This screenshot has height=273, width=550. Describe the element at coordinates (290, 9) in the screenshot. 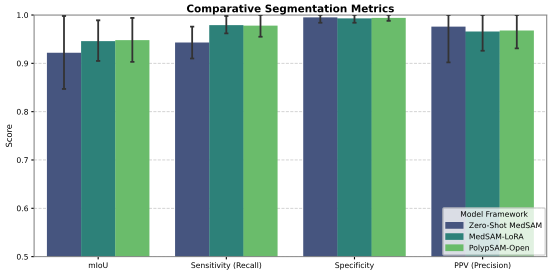

I see `chart-title: Comparative Segmentation Metrics` at that location.